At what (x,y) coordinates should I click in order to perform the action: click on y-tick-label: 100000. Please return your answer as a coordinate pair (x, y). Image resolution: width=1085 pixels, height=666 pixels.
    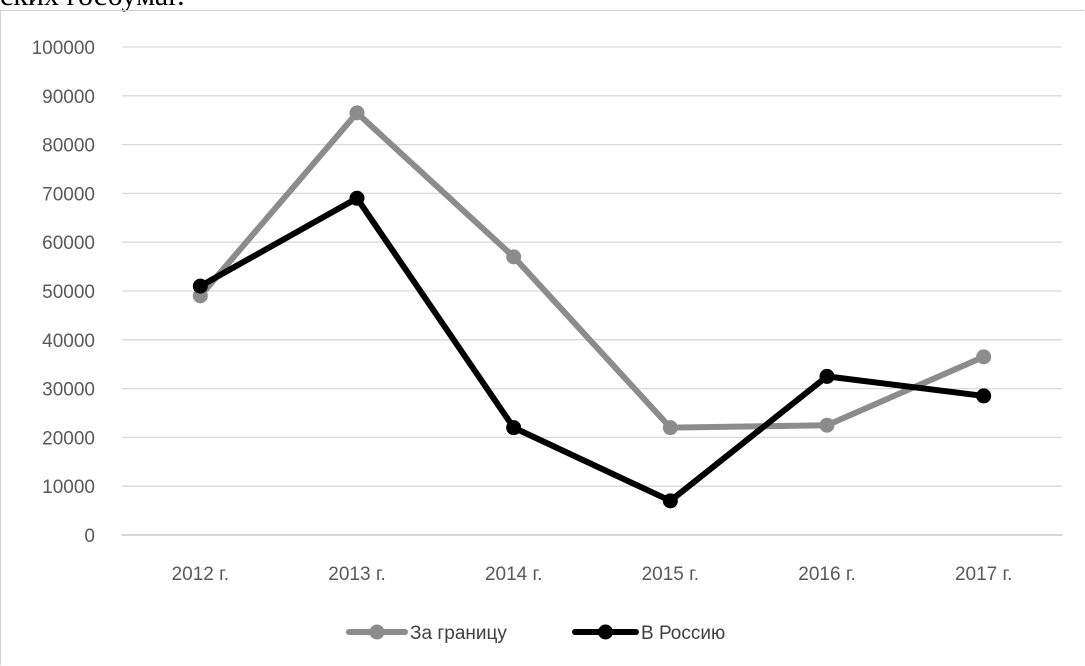
    Looking at the image, I should click on (63, 48).